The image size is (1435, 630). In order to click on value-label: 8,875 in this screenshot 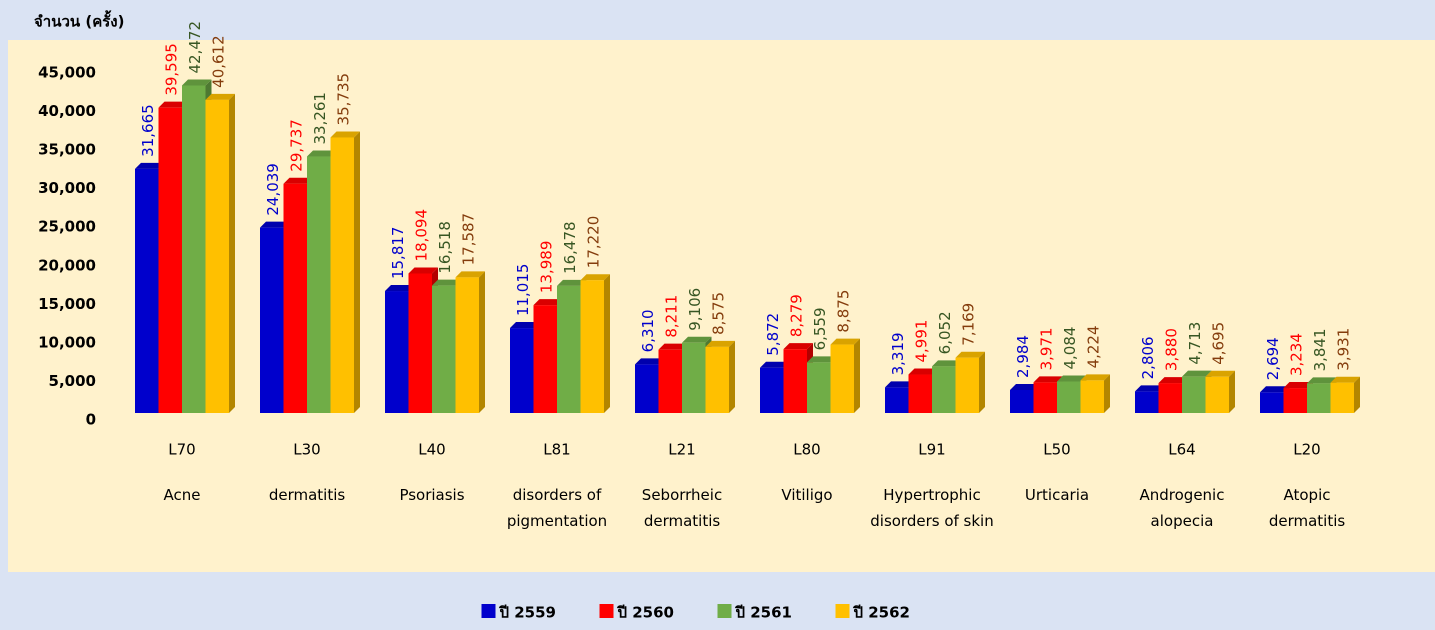, I will do `click(844, 311)`.